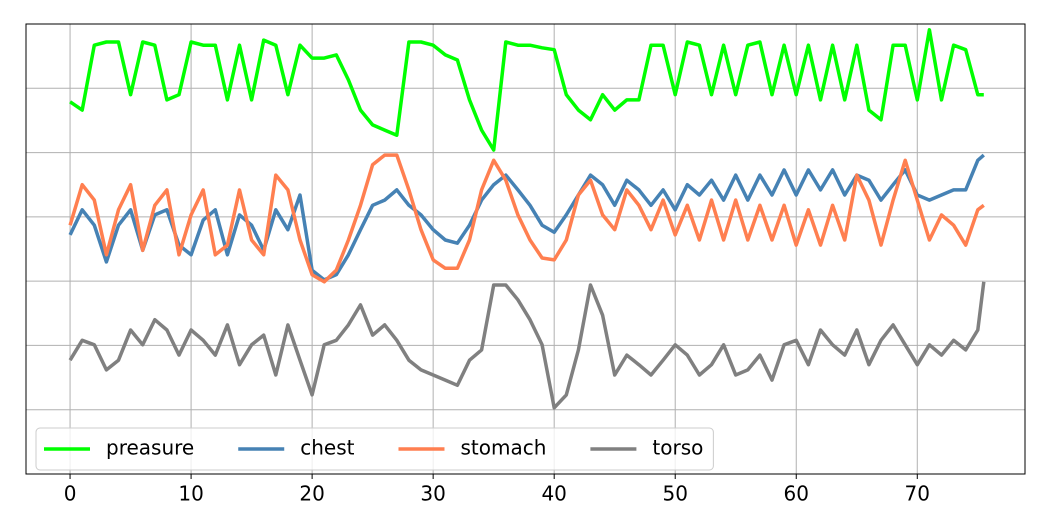  I want to click on x-tick-label: 60, so click(796, 494).